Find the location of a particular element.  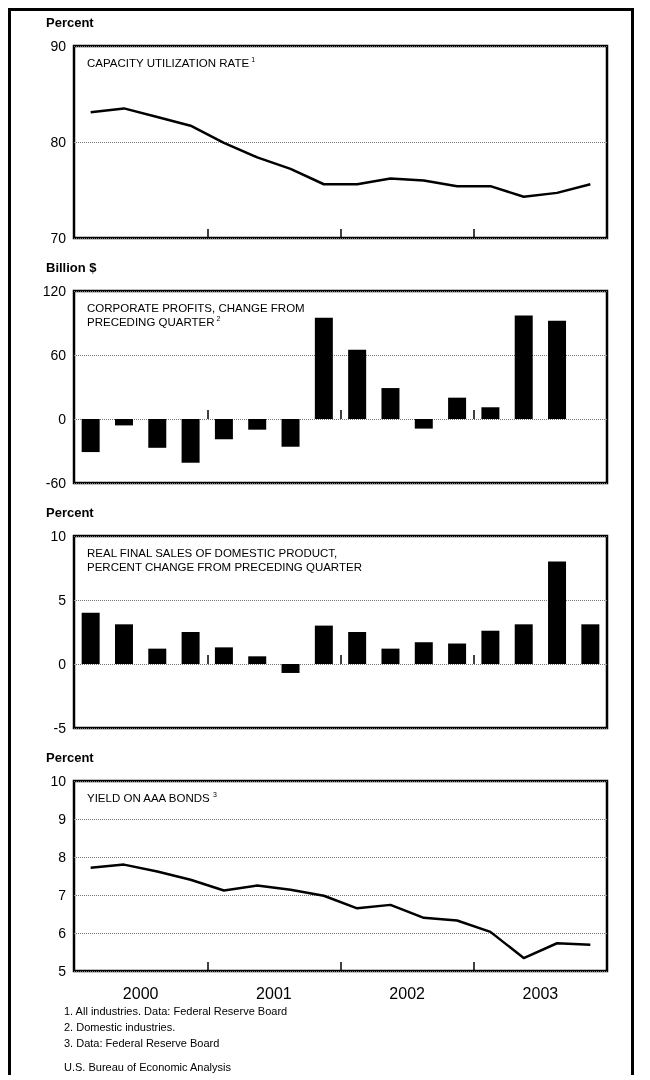

y-tick-label: -5 is located at coordinates (60, 728).